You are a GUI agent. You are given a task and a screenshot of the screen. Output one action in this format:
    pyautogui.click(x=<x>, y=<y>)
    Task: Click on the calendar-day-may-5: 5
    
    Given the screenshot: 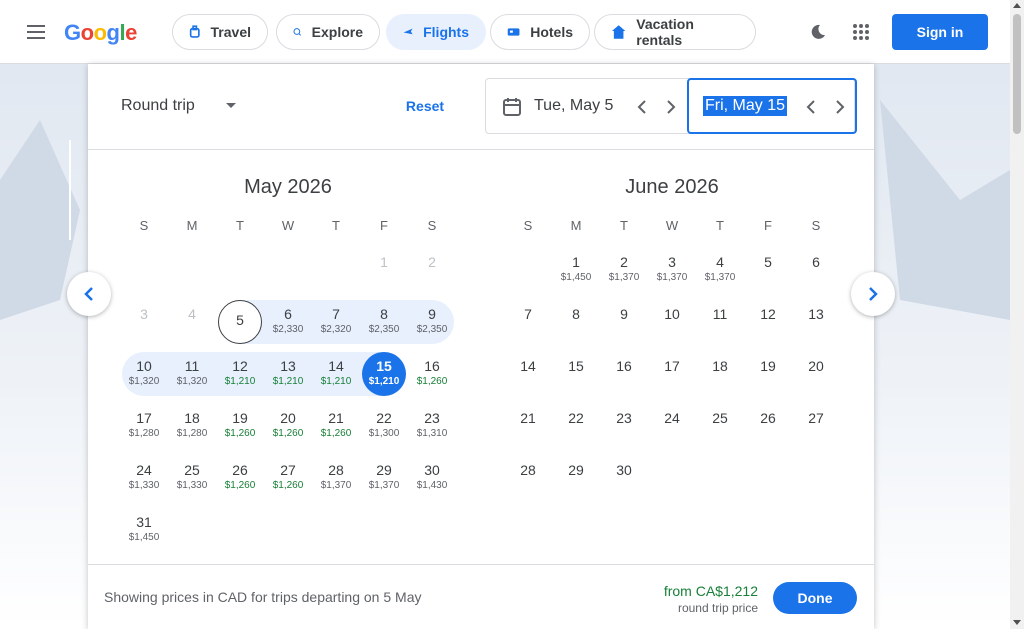 What is the action you would take?
    pyautogui.click(x=240, y=322)
    